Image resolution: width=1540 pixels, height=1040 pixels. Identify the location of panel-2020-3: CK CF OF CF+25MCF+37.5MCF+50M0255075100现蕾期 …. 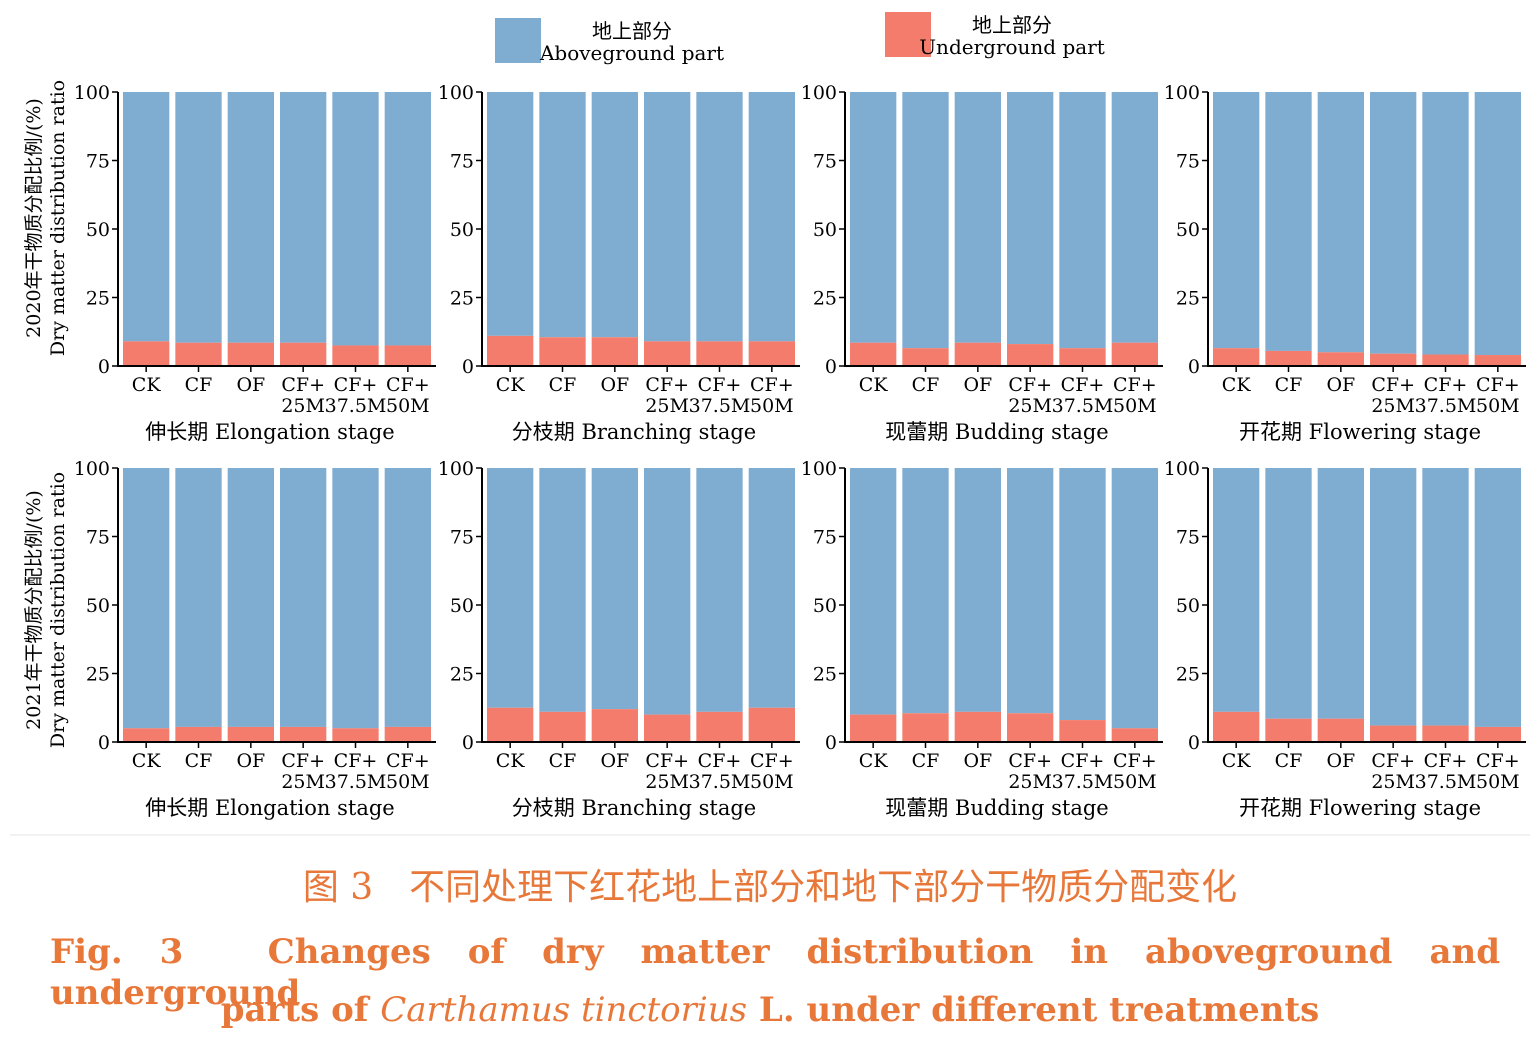
(982, 263).